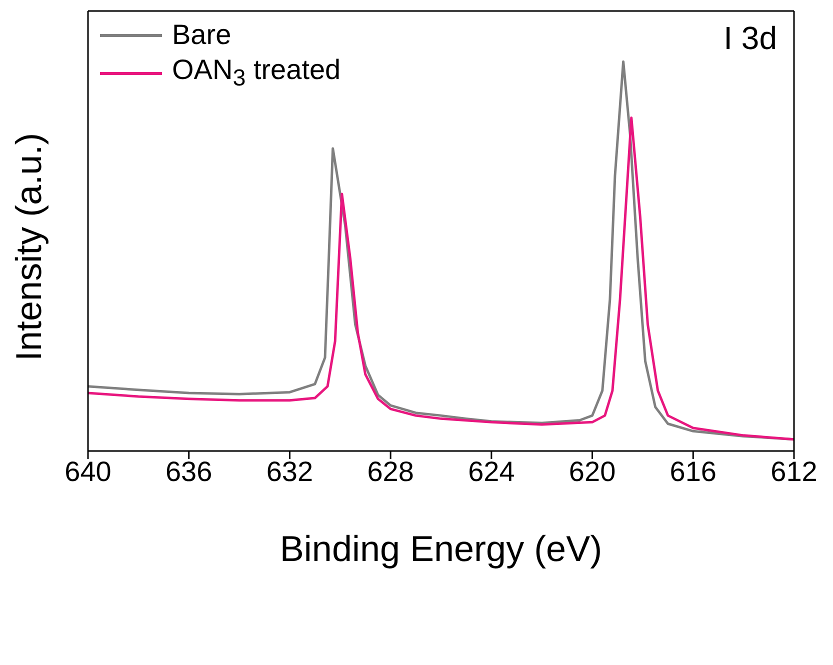 Image resolution: width=833 pixels, height=665 pixels. What do you see at coordinates (794, 471) in the screenshot?
I see `x-tick-label: 612` at bounding box center [794, 471].